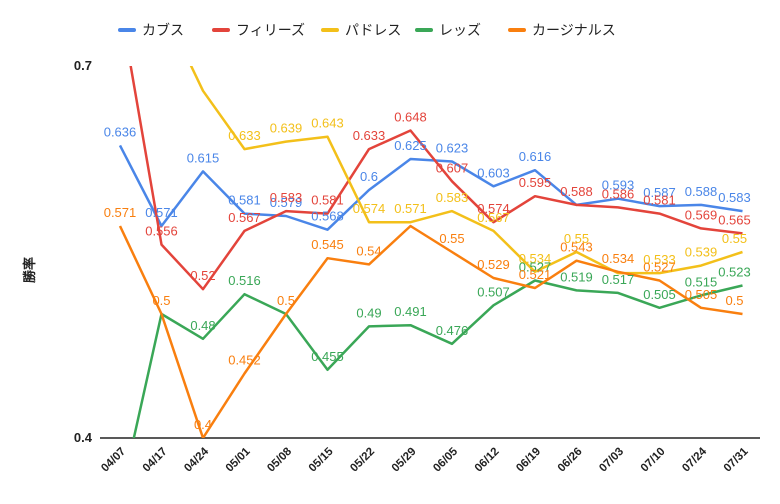 This screenshot has width=780, height=504. What do you see at coordinates (528, 460) in the screenshot?
I see `x-tick-label: 06/19` at bounding box center [528, 460].